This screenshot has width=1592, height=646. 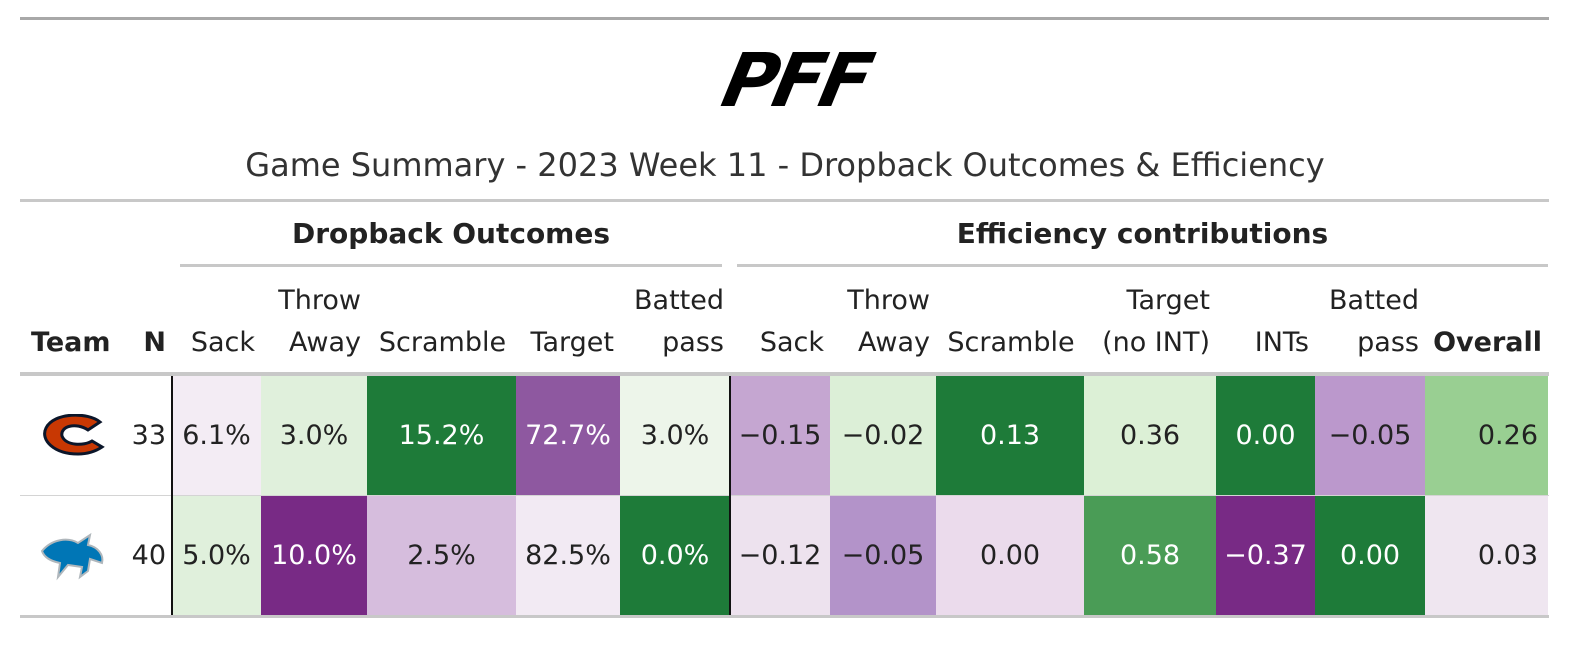 What do you see at coordinates (216, 555) in the screenshot?
I see `value-cell: 5.0%` at bounding box center [216, 555].